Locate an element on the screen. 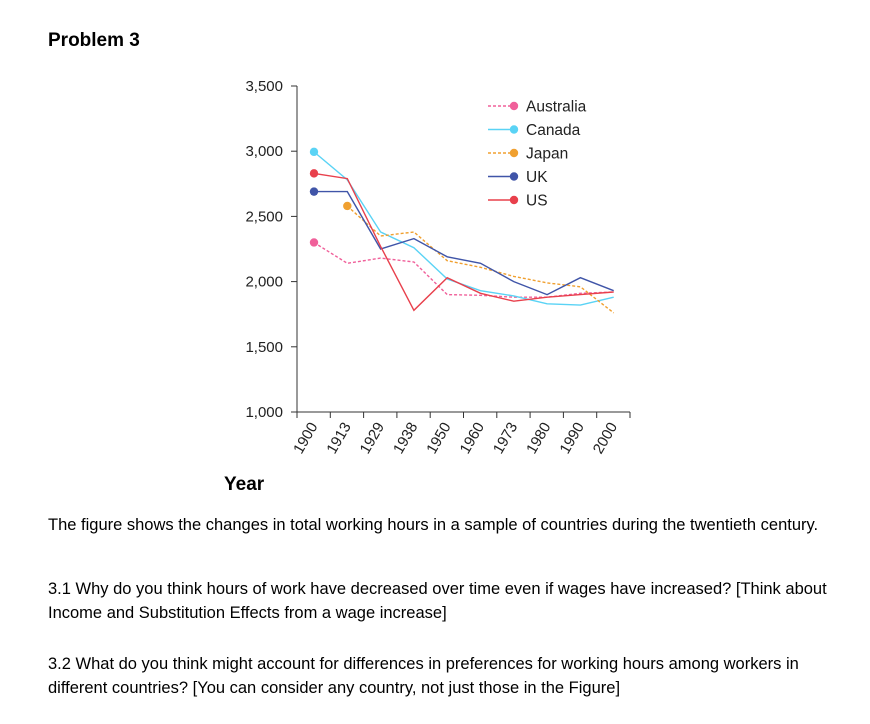  x-tick-label: 1990 is located at coordinates (571, 438).